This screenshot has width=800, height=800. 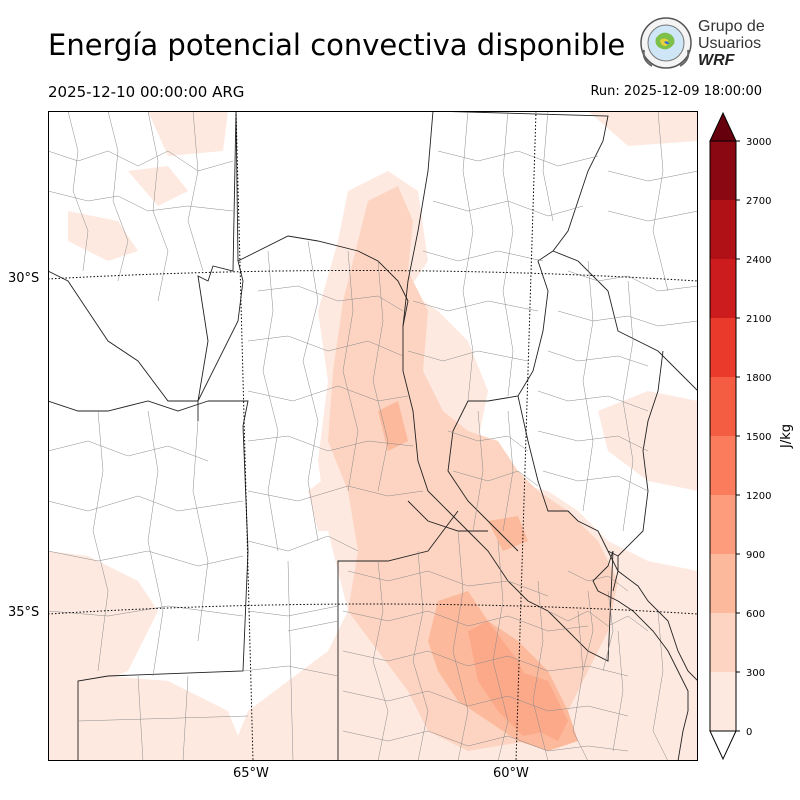 I want to click on colorbar-tick-label: 900, so click(x=755, y=555).